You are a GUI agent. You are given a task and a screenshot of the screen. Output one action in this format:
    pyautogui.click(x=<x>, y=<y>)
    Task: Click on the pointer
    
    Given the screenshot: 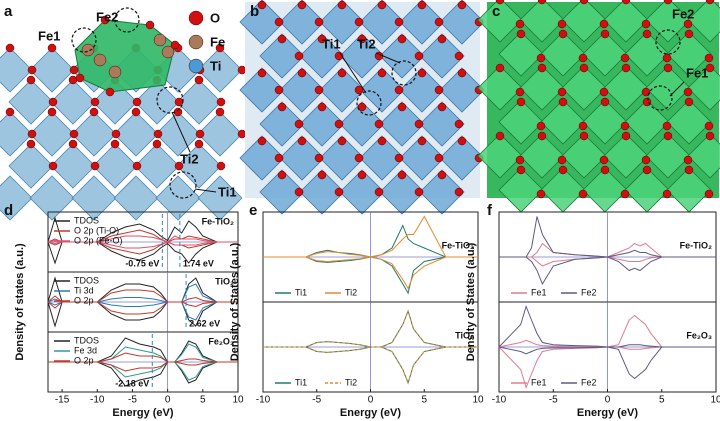 What is the action you would take?
    pyautogui.click(x=205, y=190)
    